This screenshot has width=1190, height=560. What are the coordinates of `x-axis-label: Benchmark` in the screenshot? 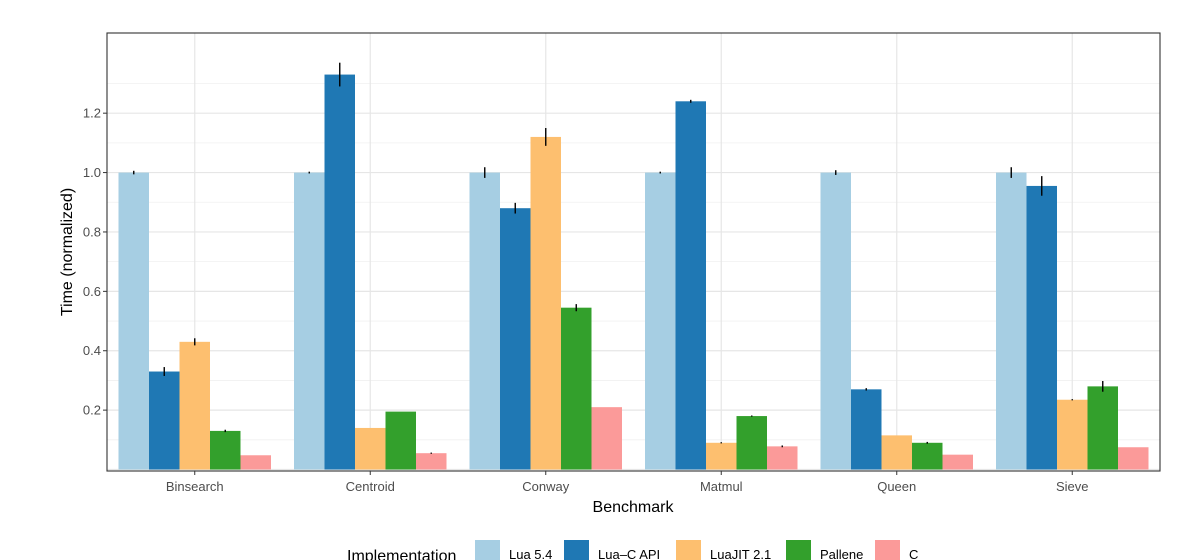 It's located at (634, 507).